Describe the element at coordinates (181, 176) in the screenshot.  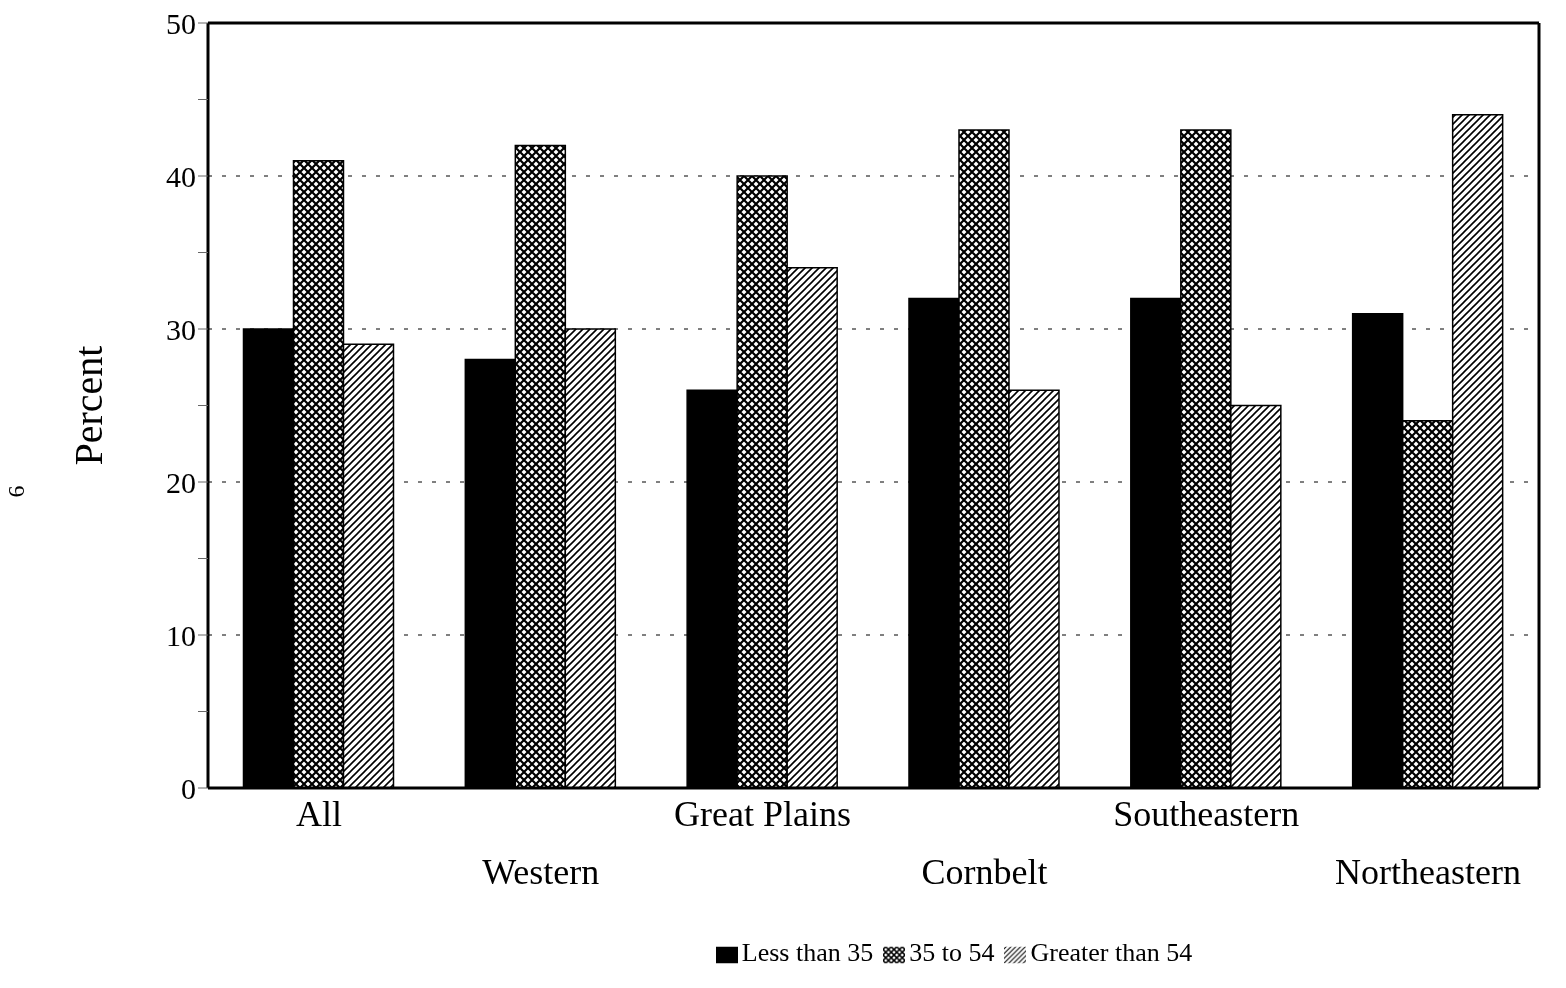
I see `y-tick-label: 40` at that location.